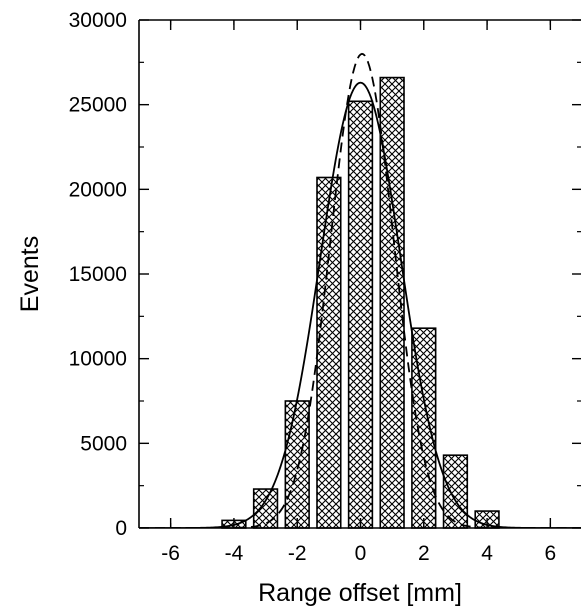 The height and width of the screenshot is (610, 581). Describe the element at coordinates (98, 189) in the screenshot. I see `y-tick-label: 20000` at that location.